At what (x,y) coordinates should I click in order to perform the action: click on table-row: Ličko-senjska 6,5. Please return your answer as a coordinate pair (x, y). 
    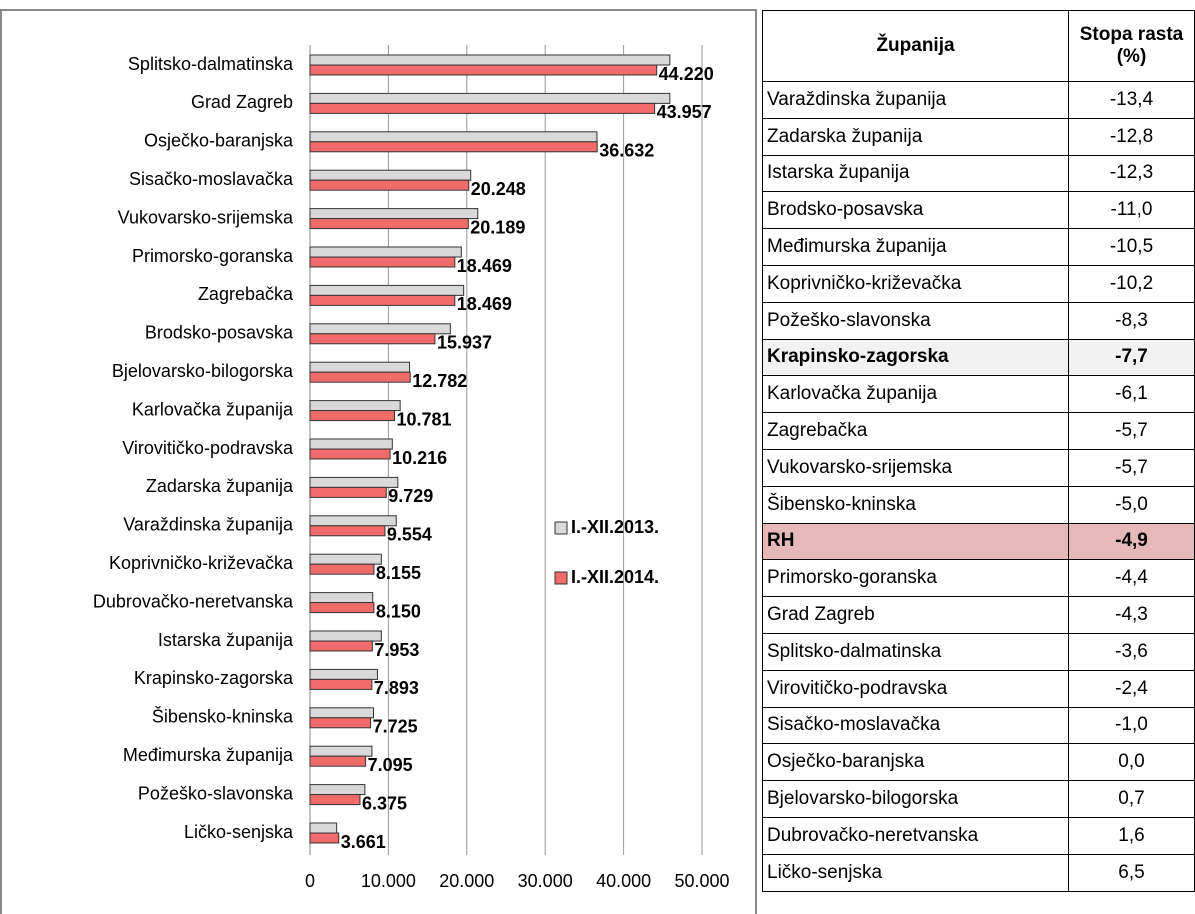
    Looking at the image, I should click on (978, 872).